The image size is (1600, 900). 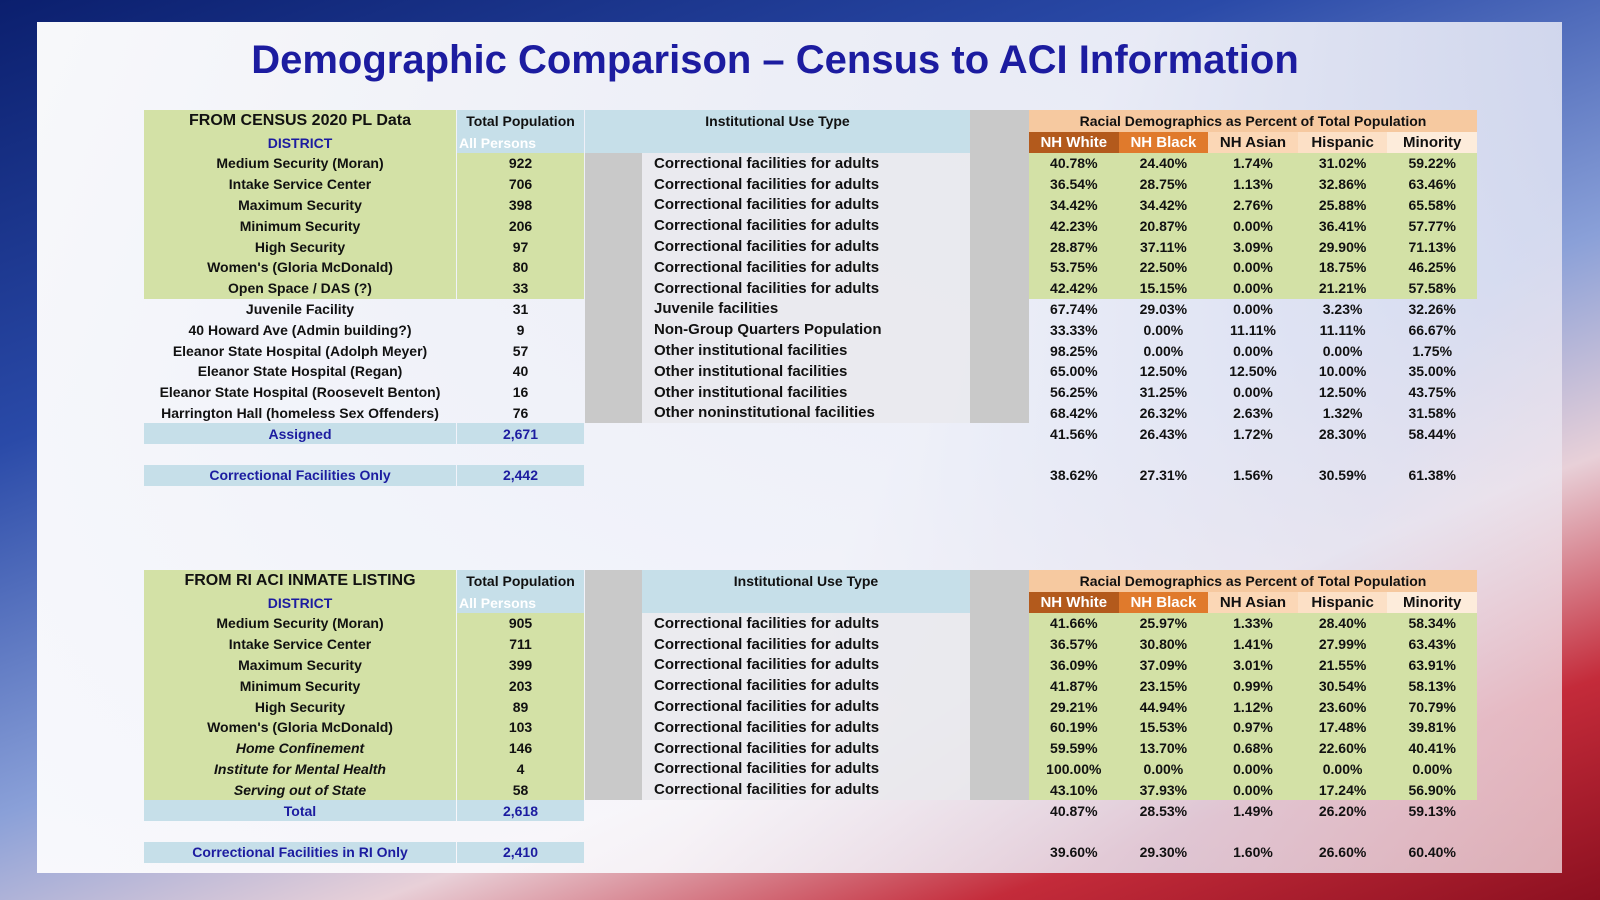 What do you see at coordinates (1432, 288) in the screenshot?
I see `percent: 57.58%` at bounding box center [1432, 288].